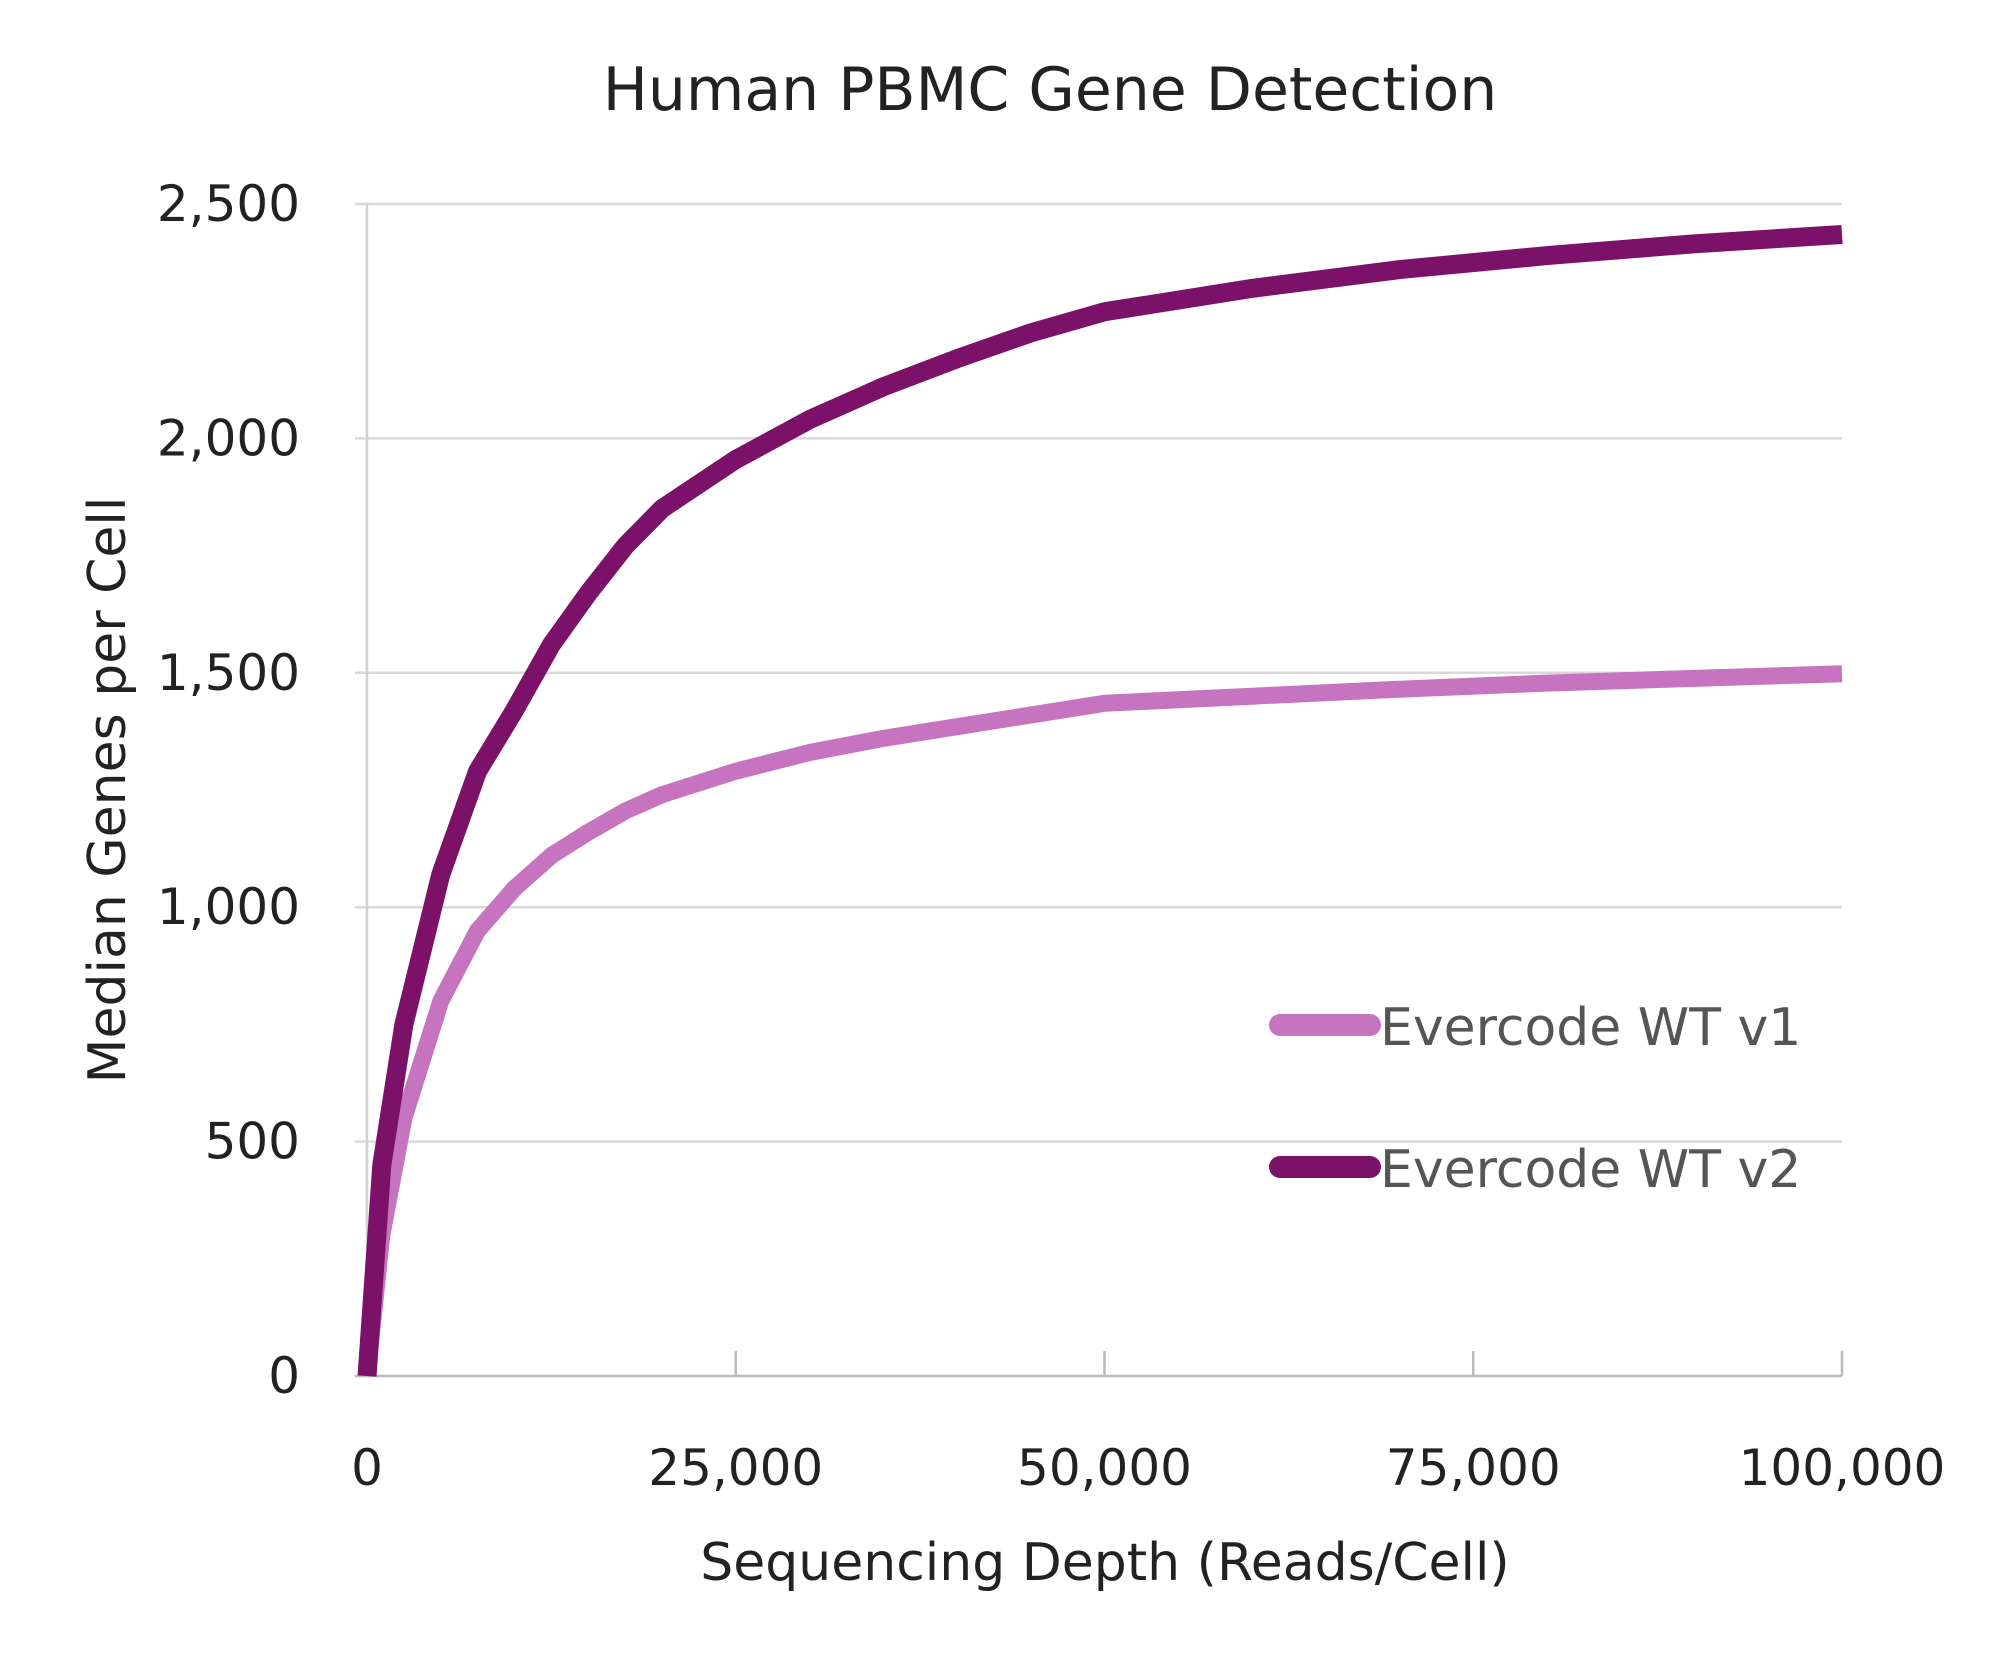 Image resolution: width=1989 pixels, height=1659 pixels. I want to click on y-tick-label: 1,000, so click(228, 907).